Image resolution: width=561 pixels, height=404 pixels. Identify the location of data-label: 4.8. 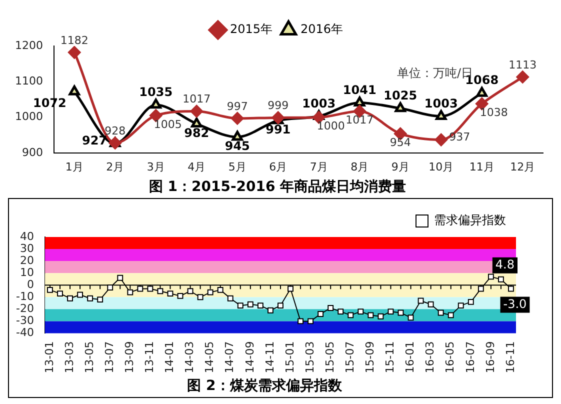
(505, 264).